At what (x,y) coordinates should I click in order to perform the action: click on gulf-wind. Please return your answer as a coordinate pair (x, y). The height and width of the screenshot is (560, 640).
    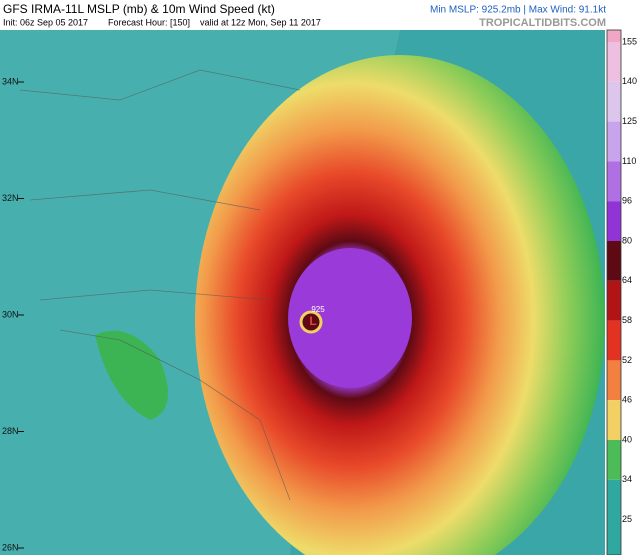
    Looking at the image, I should click on (131, 375).